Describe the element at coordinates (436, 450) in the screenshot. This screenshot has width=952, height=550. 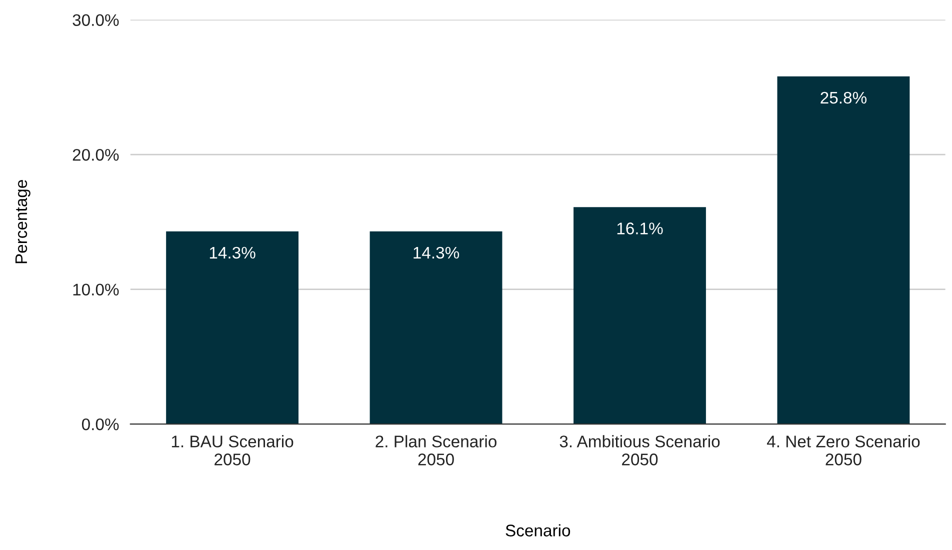
I see `x-tick-label: 2. Plan Scenario 2050` at that location.